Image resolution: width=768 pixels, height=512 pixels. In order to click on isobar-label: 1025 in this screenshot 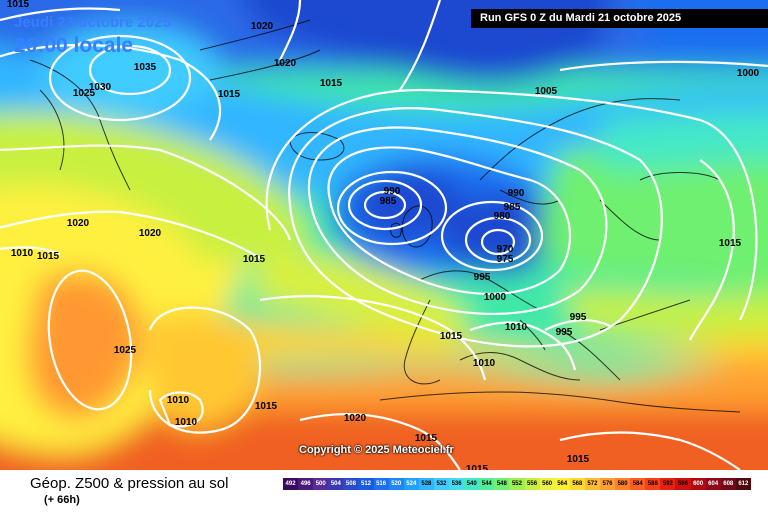, I will do `click(84, 93)`.